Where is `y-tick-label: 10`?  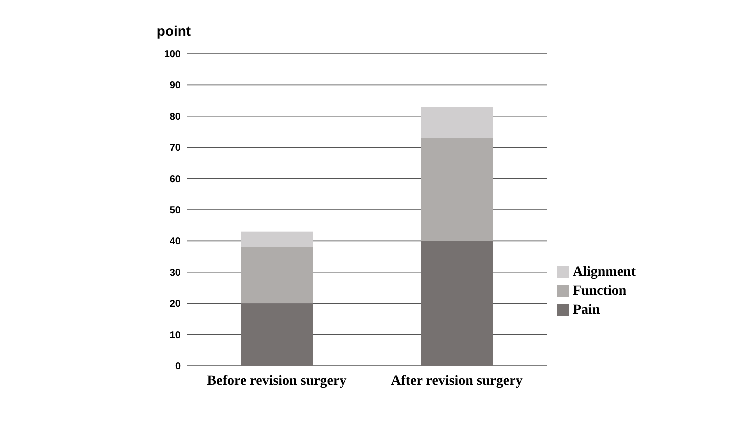
y-tick-label: 10 is located at coordinates (176, 336).